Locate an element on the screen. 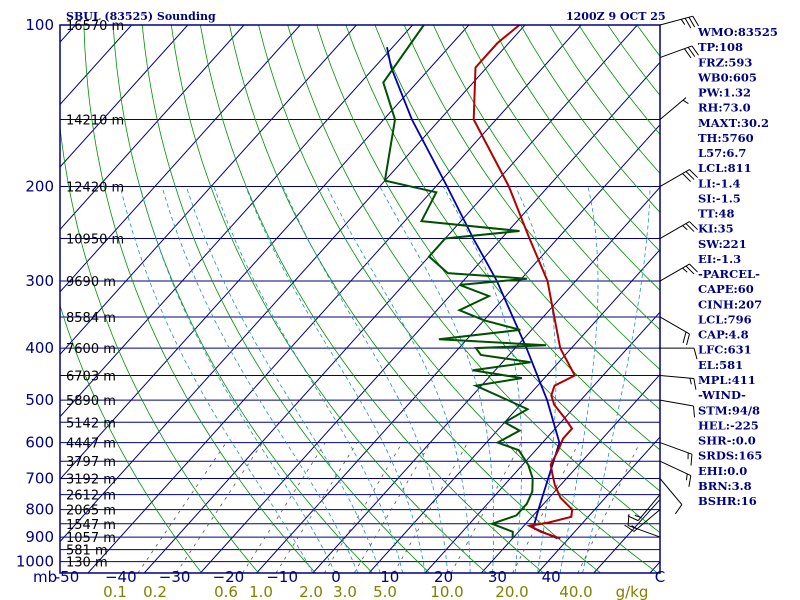 This screenshot has width=800, height=600. index-value: -PARCEL- is located at coordinates (729, 274).